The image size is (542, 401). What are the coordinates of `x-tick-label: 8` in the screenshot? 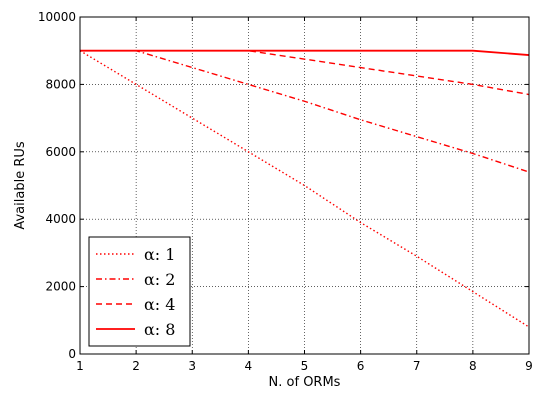 It's located at (473, 366).